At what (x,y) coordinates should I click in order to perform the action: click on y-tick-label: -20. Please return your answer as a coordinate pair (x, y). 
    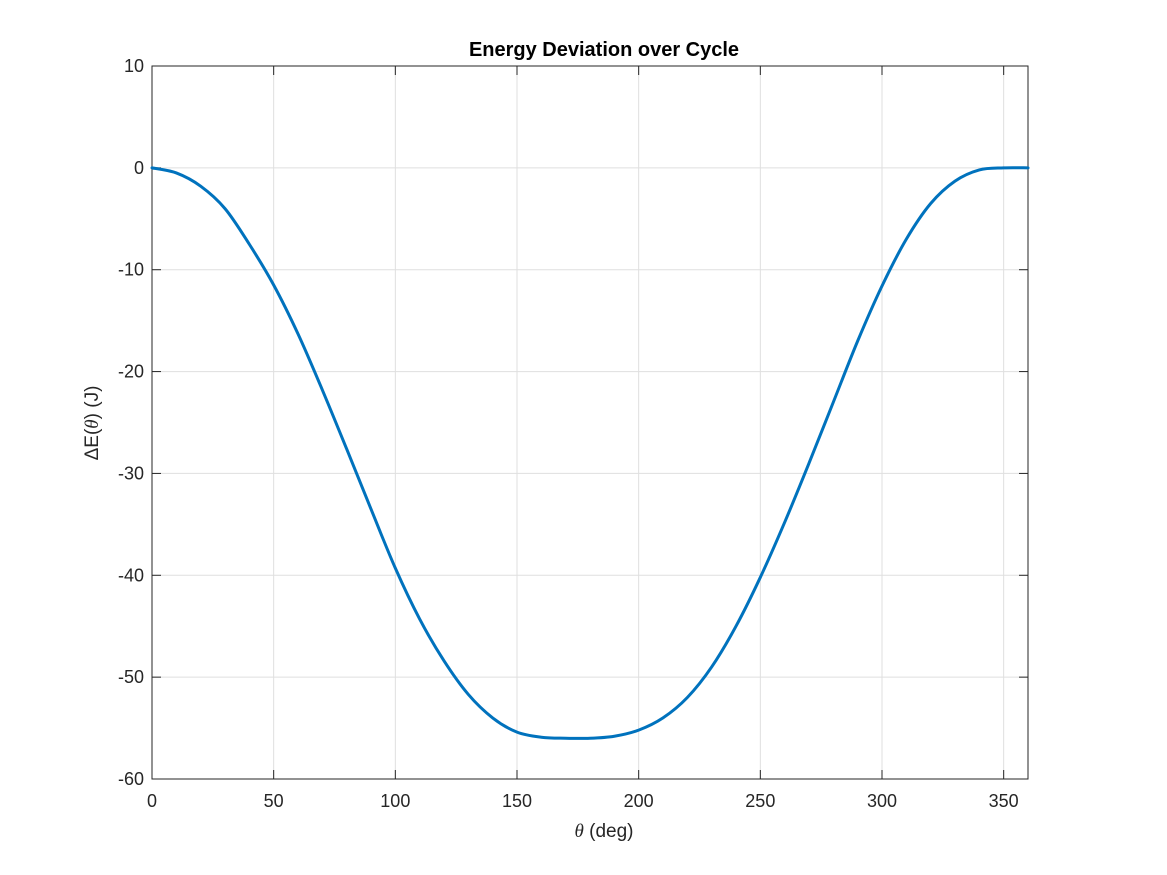
    Looking at the image, I should click on (131, 372).